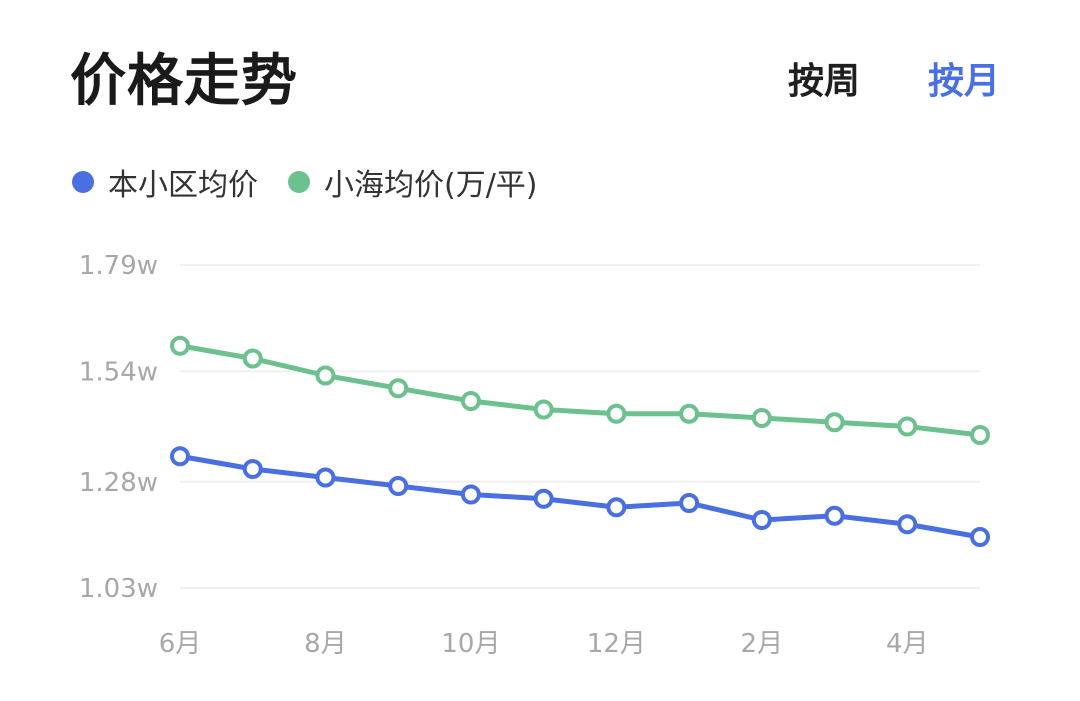  Describe the element at coordinates (431, 185) in the screenshot. I see `legend-label-area: 小海均价(万/平)` at that location.